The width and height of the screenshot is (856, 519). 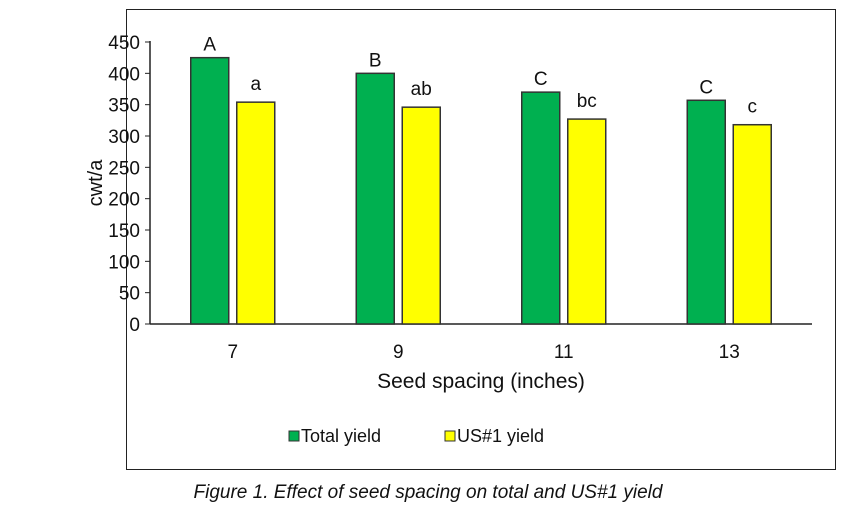 What do you see at coordinates (255, 84) in the screenshot?
I see `significance-letter: a` at bounding box center [255, 84].